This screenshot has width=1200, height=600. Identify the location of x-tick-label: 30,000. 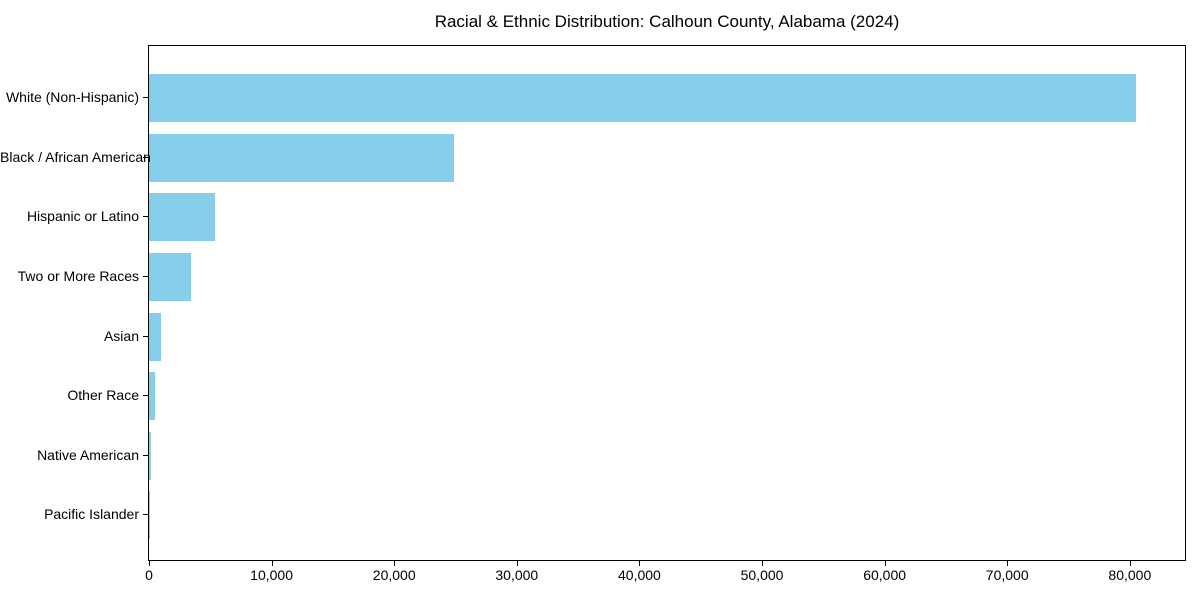
(517, 575).